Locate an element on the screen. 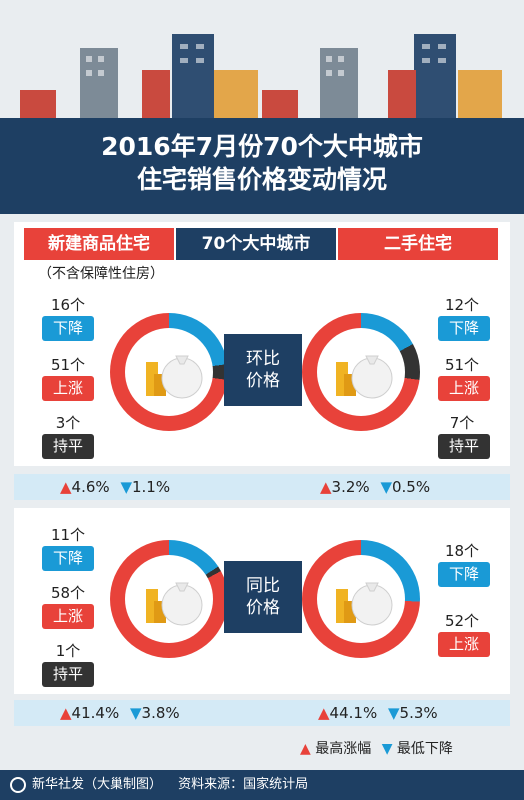 The image size is (524, 800). yoy-new-flat-count: 1个 is located at coordinates (68, 651).